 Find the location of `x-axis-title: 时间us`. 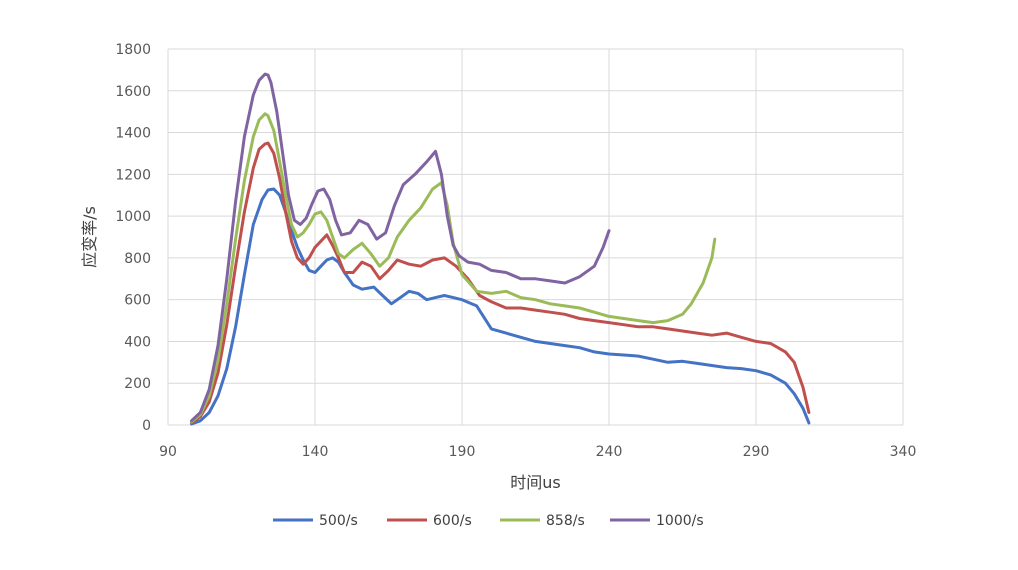

x-axis-title: 时间us is located at coordinates (535, 482).